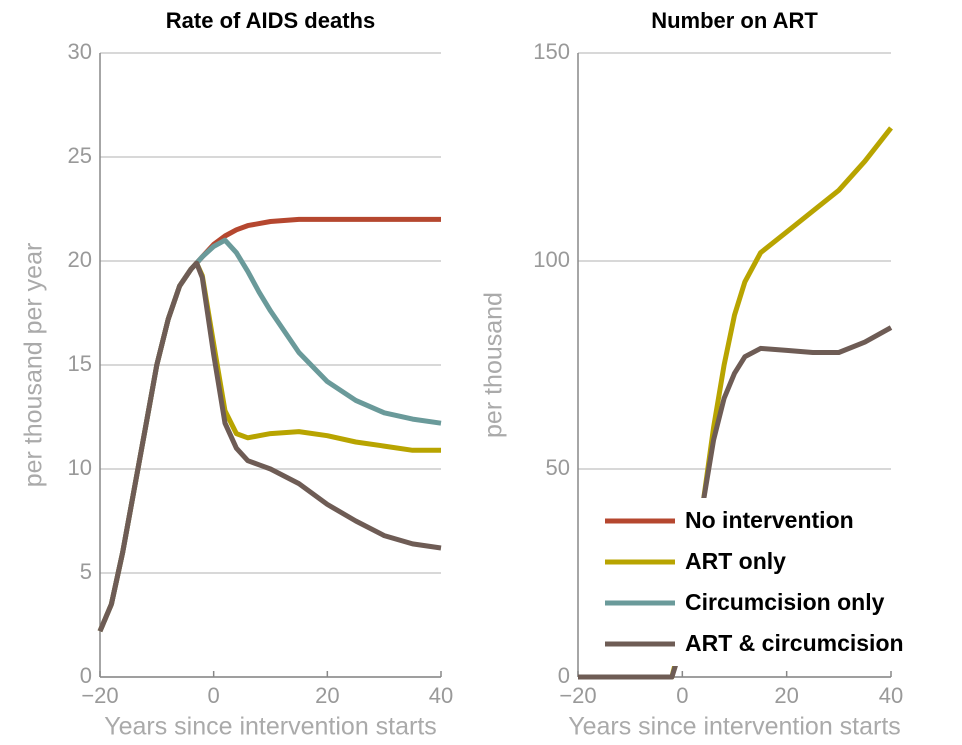 The height and width of the screenshot is (745, 962). What do you see at coordinates (80, 259) in the screenshot?
I see `y-tick-label: 20` at bounding box center [80, 259].